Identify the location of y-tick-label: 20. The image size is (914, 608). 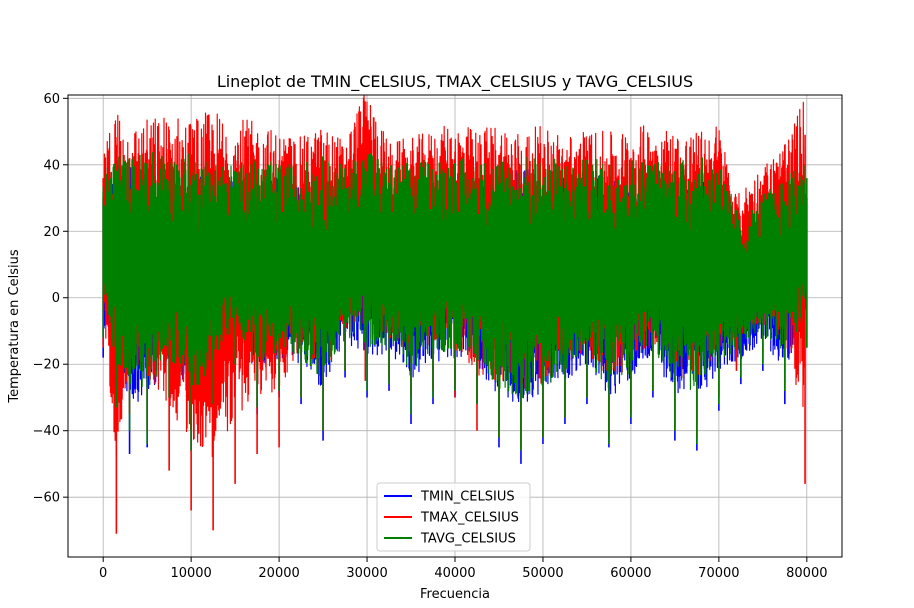
(51, 232).